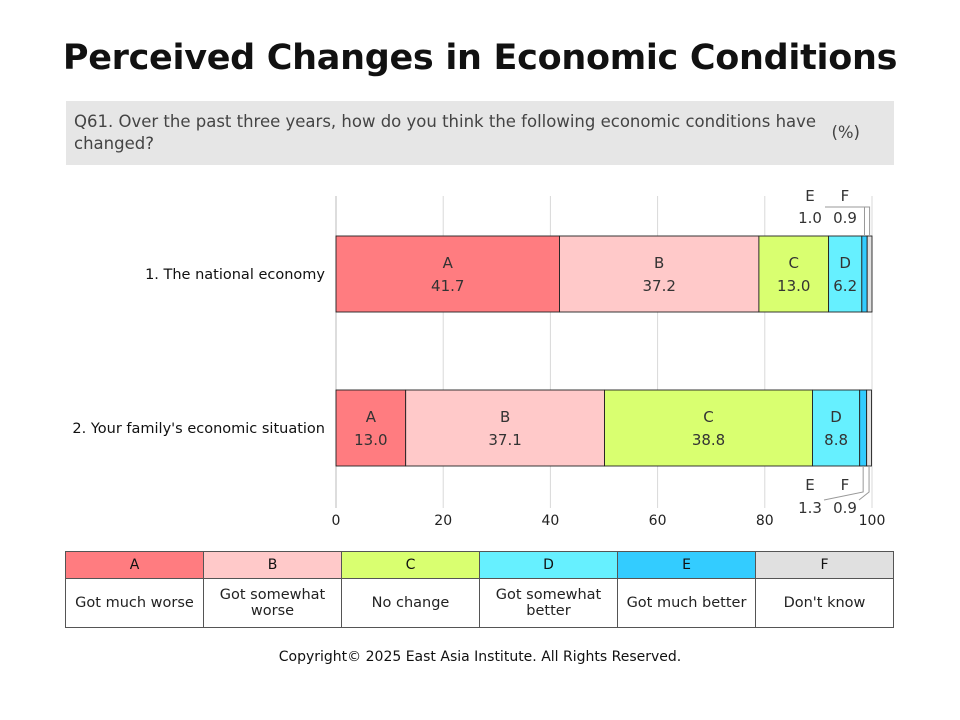 The width and height of the screenshot is (960, 720). What do you see at coordinates (708, 440) in the screenshot?
I see `data-label: 38.8` at bounding box center [708, 440].